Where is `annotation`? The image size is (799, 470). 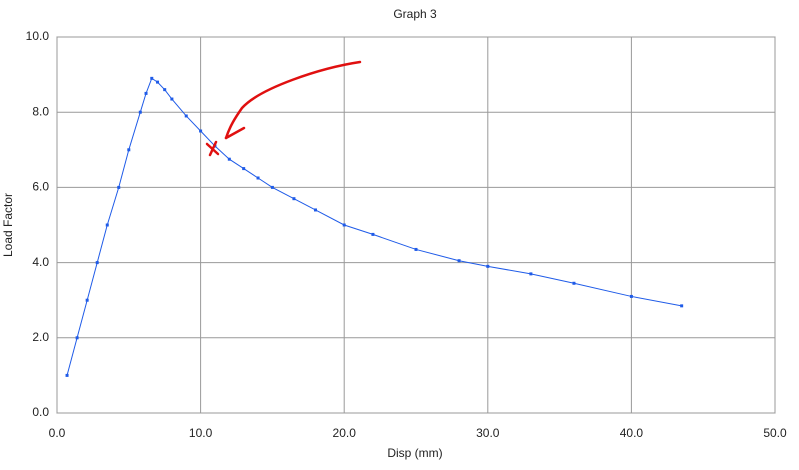
annotation is located at coordinates (283, 108).